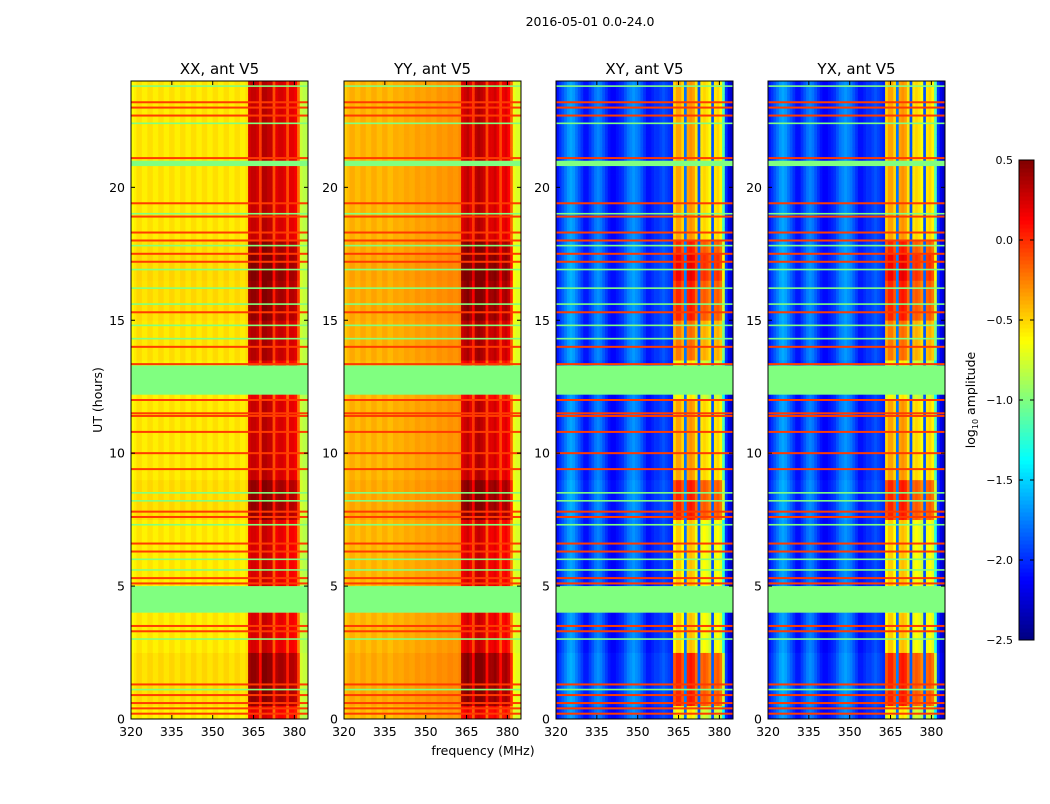 This screenshot has width=1050, height=804. Describe the element at coordinates (219, 416) in the screenshot. I see `rfi-line` at that location.